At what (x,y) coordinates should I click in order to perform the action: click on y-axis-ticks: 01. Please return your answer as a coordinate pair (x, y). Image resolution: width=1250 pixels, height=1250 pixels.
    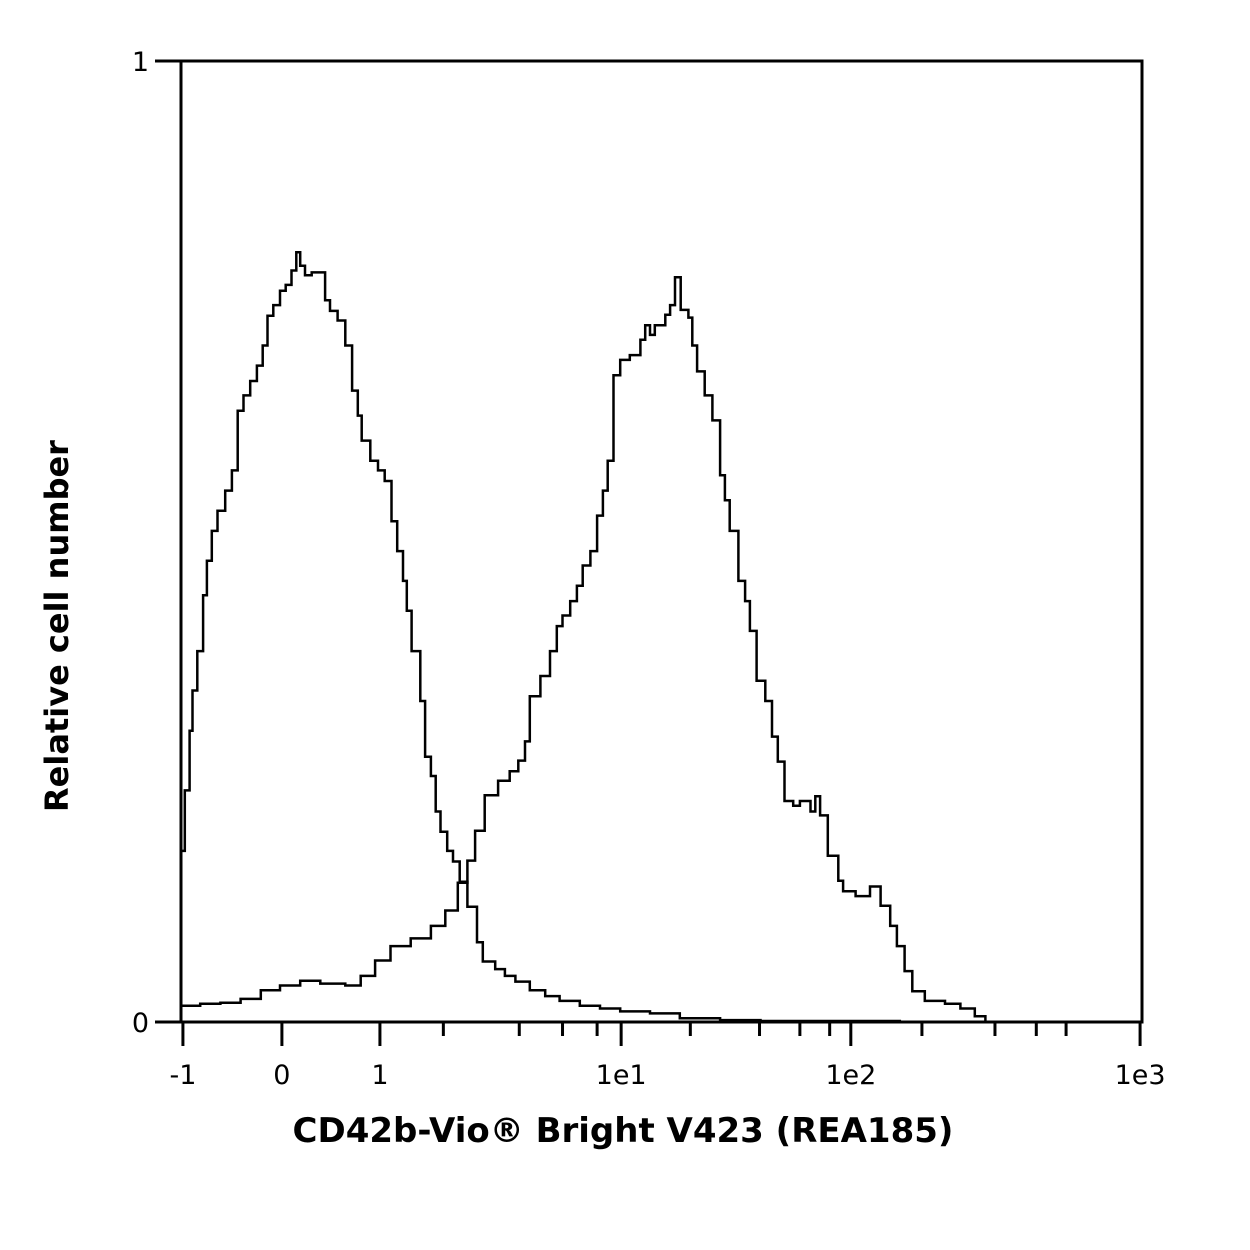
    Looking at the image, I should click on (156, 543).